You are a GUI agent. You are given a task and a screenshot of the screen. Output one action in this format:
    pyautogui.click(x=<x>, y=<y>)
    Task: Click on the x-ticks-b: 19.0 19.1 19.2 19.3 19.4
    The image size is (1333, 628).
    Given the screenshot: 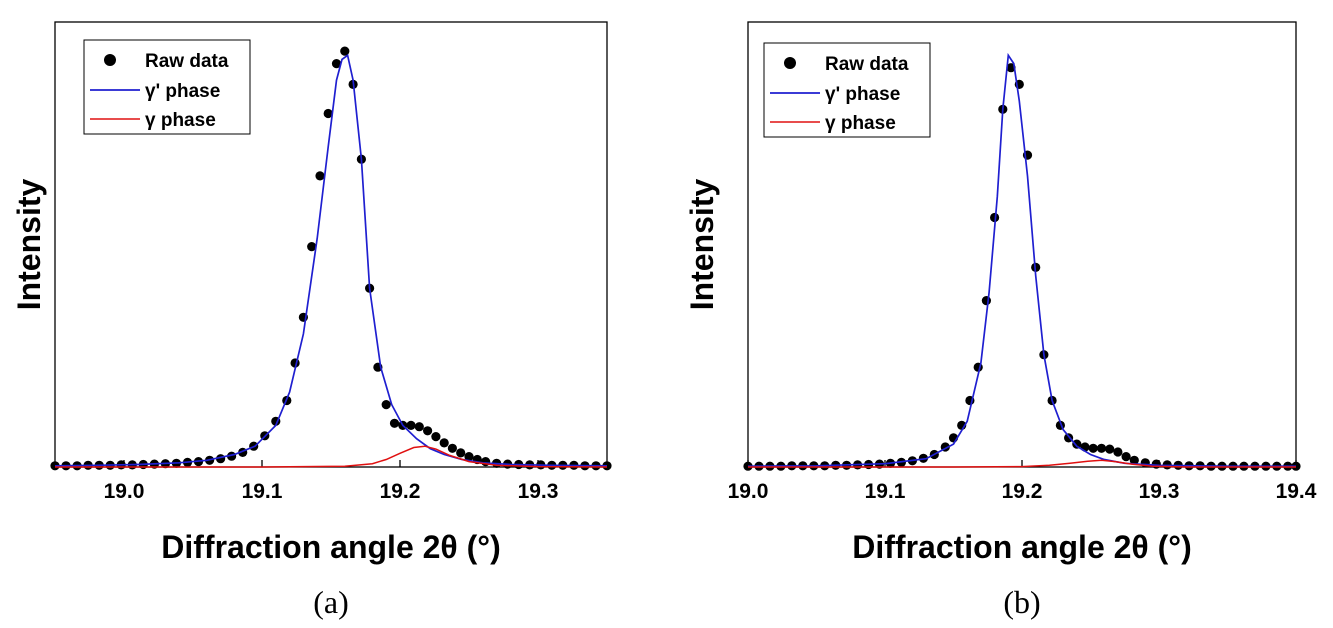 What is the action you would take?
    pyautogui.click(x=1022, y=481)
    